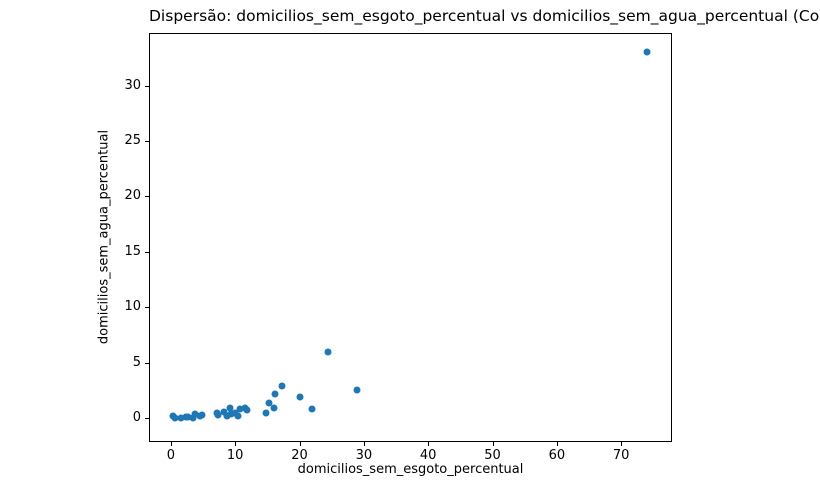 The width and height of the screenshot is (820, 490). What do you see at coordinates (621, 455) in the screenshot?
I see `x-axis-tick-label: 70` at bounding box center [621, 455].